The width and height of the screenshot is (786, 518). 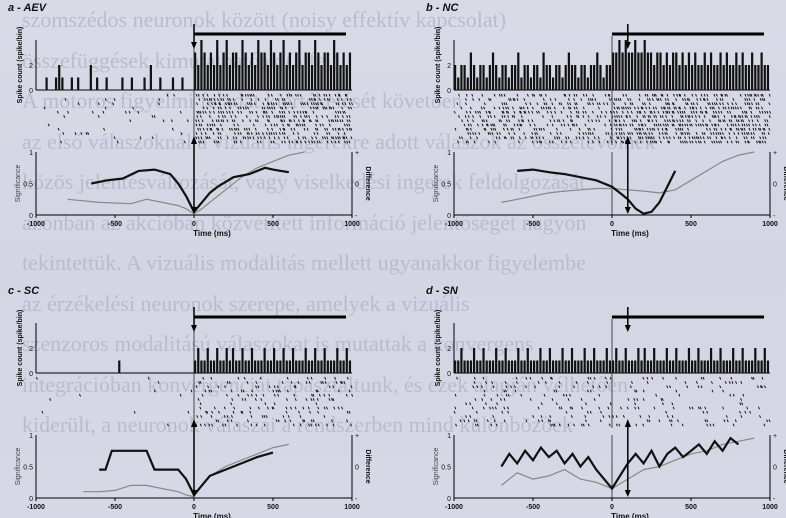 I want to click on difference-curve, so click(x=186, y=470).